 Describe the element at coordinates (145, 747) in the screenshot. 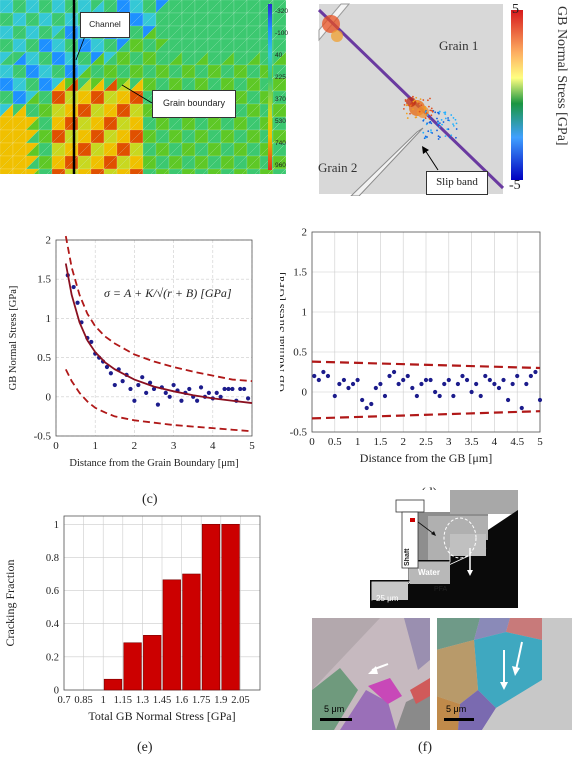

I see `caption-e: (e)` at that location.